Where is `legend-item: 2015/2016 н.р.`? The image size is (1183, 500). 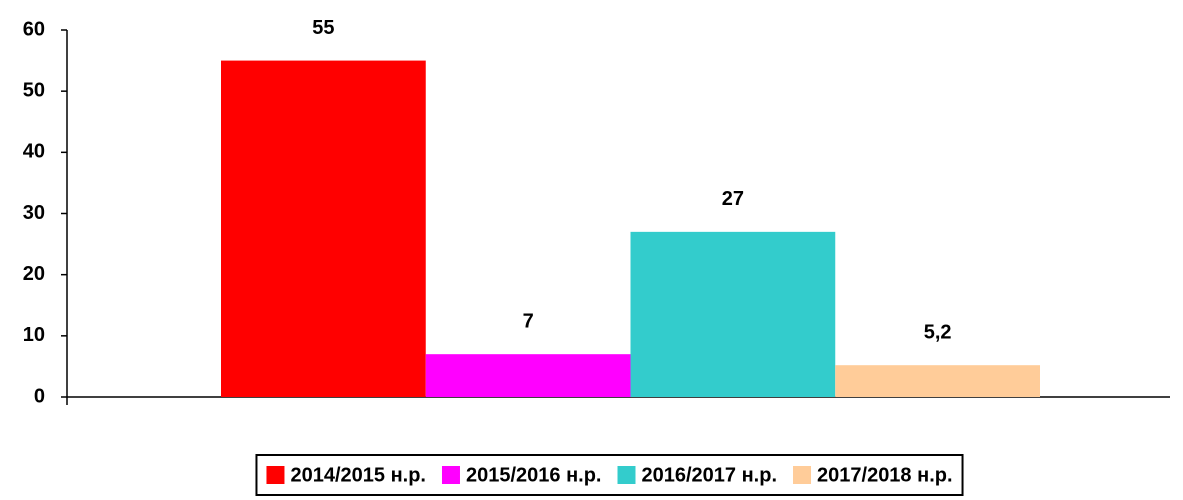
legend-item: 2015/2016 н.р. is located at coordinates (521, 475).